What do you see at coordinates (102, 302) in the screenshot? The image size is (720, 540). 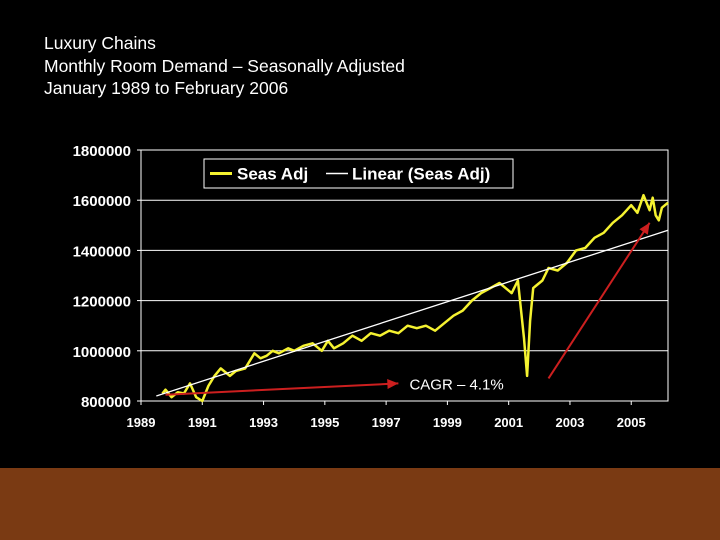 I see `y-tick-label: 1200000` at bounding box center [102, 302].